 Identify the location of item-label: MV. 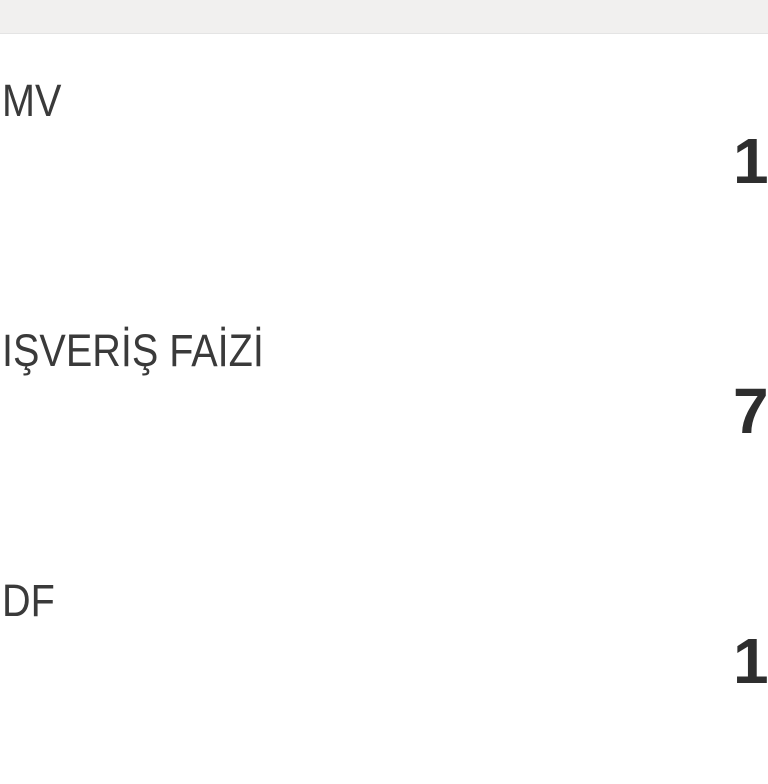
(32, 100).